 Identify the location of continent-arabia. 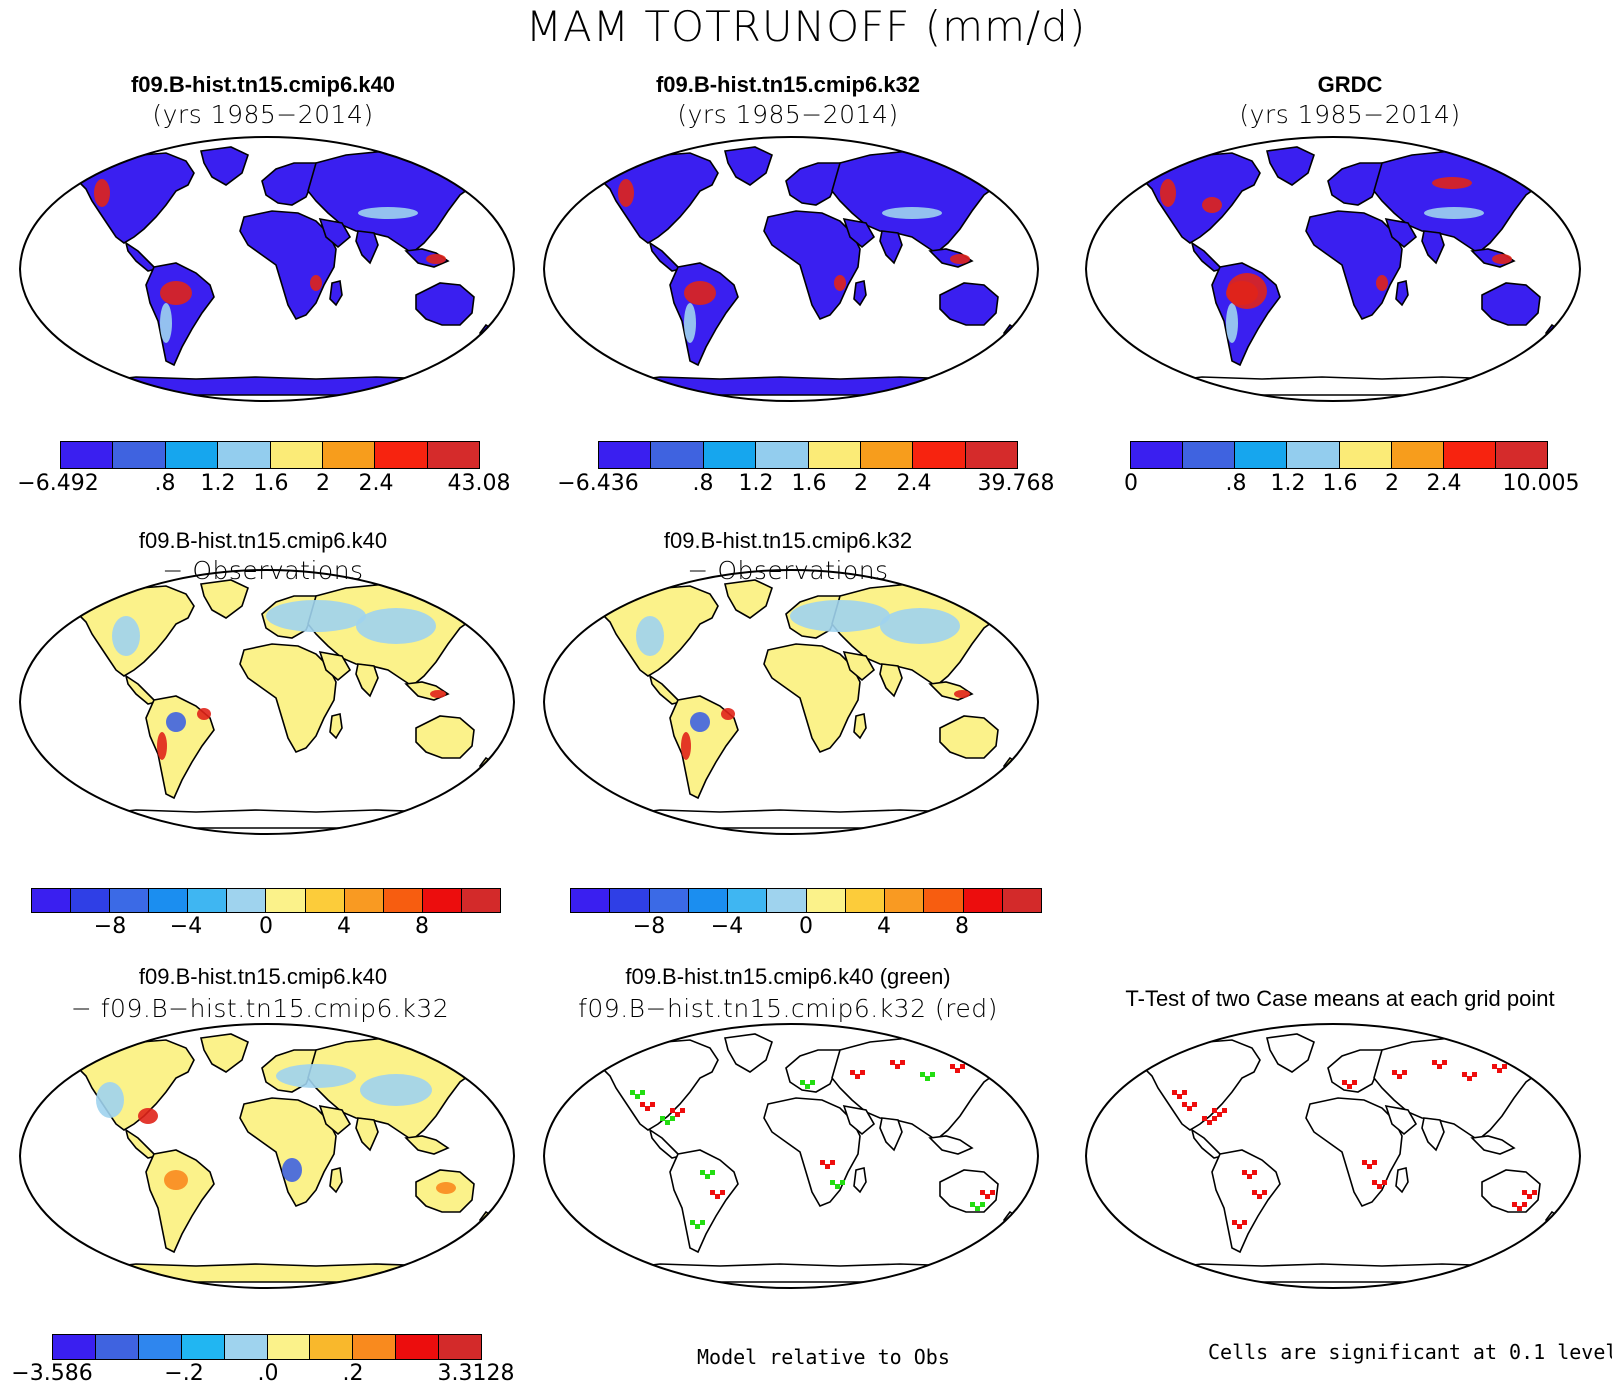
(859, 1120).